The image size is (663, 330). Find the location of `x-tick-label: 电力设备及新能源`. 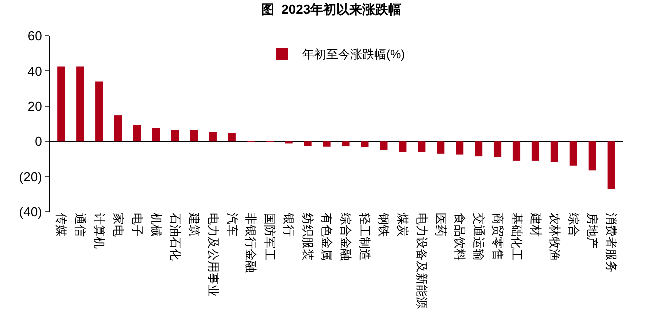

x-tick-label: 电力设备及新能源 is located at coordinates (421, 261).